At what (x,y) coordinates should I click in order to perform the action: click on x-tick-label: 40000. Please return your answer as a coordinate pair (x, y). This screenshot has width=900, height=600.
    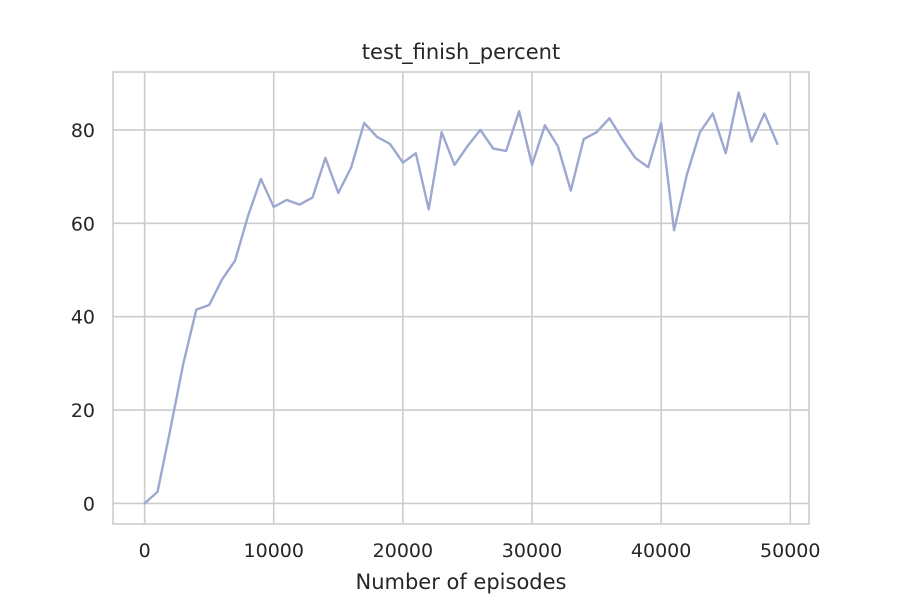
    Looking at the image, I should click on (661, 551).